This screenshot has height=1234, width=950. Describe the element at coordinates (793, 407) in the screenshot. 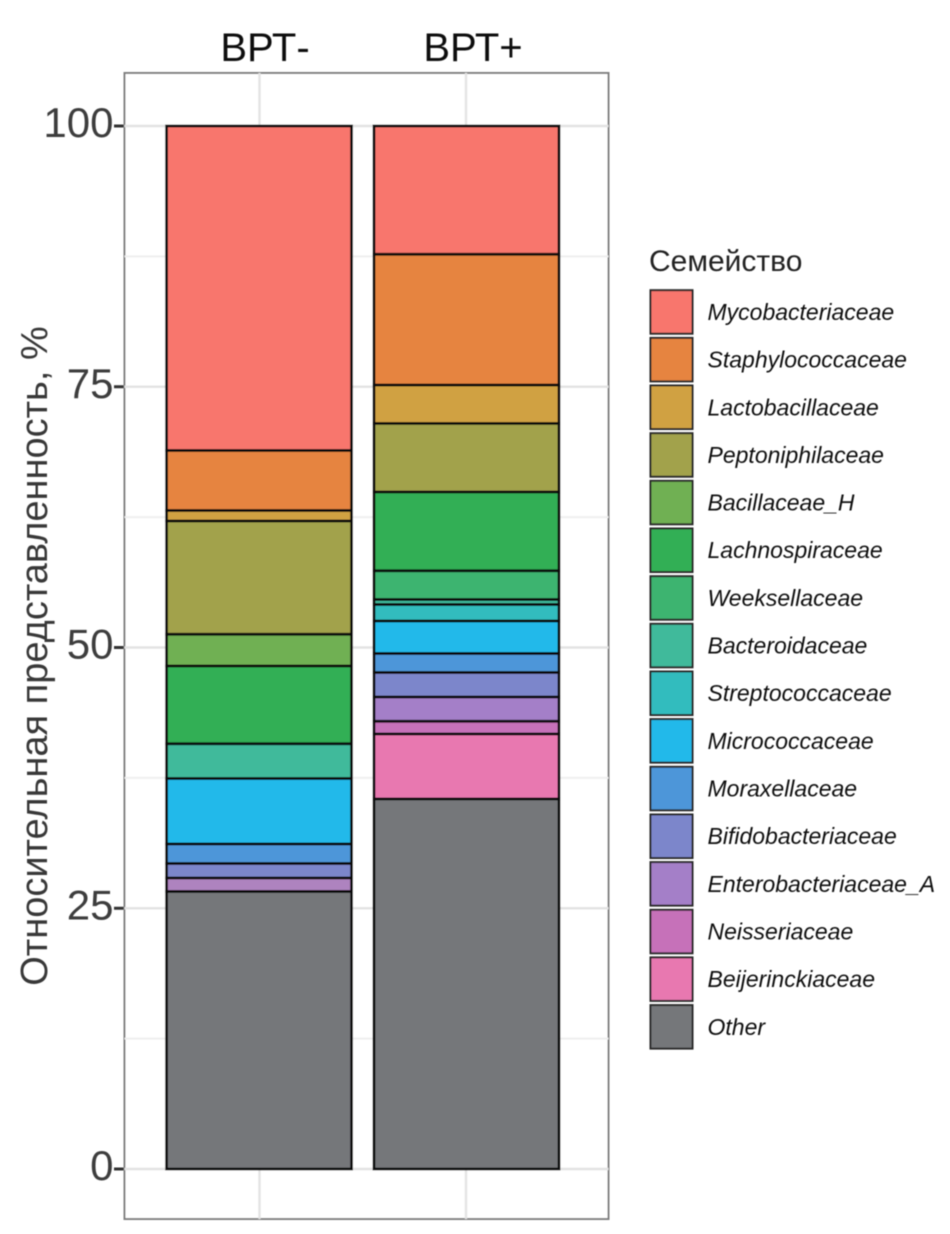

I see `svg-text: Lactobacillaceae` at that location.